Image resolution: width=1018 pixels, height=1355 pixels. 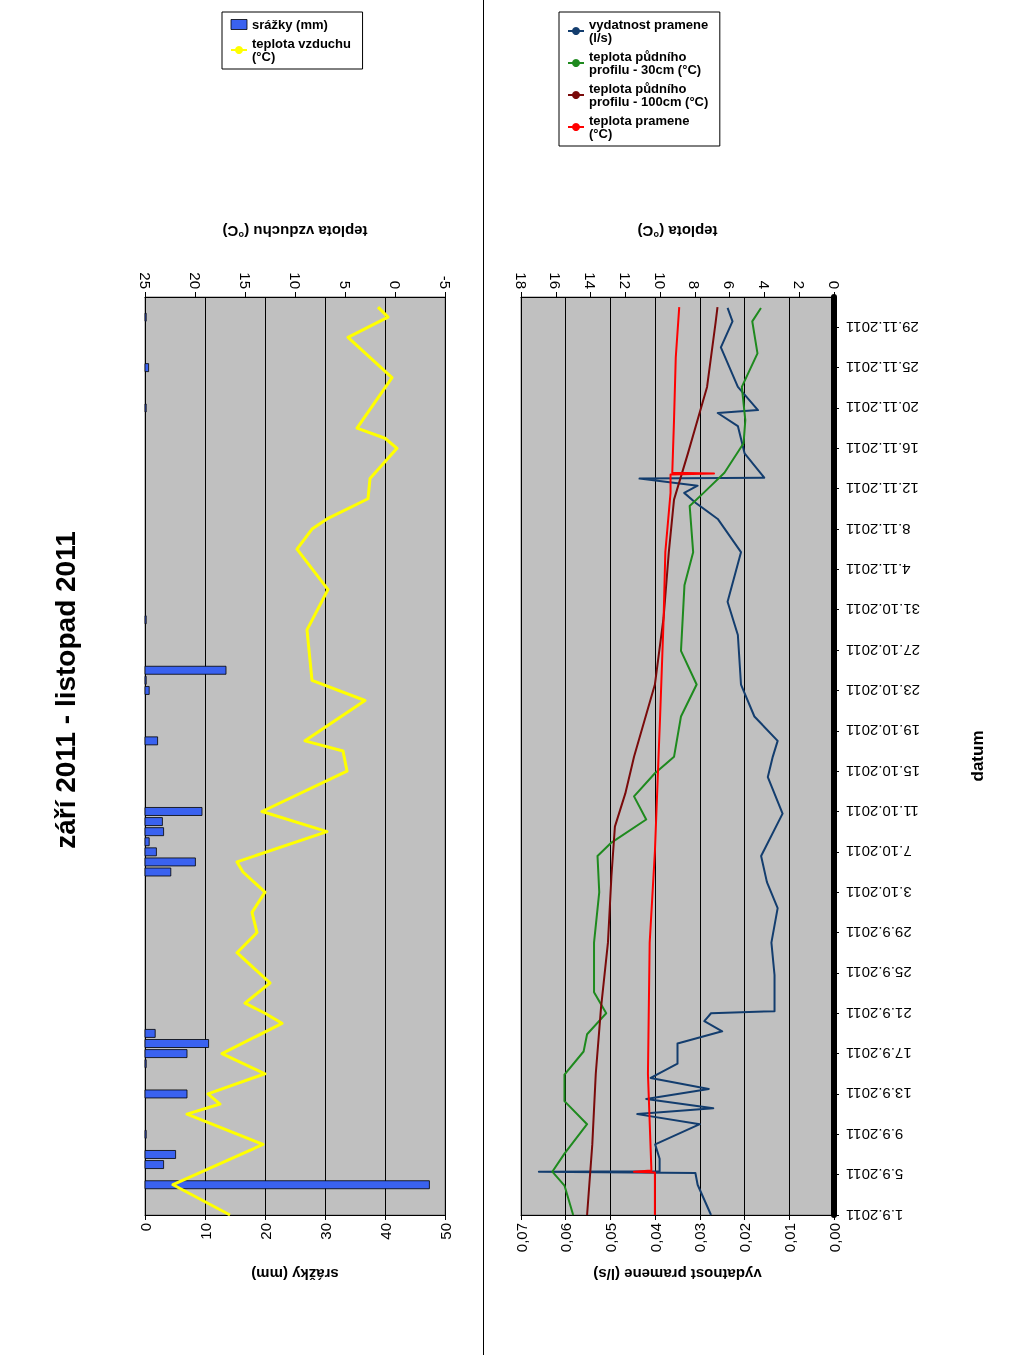 What do you see at coordinates (882, 408) in the screenshot?
I see `y-tick-label: 20.11.2011` at bounding box center [882, 408].